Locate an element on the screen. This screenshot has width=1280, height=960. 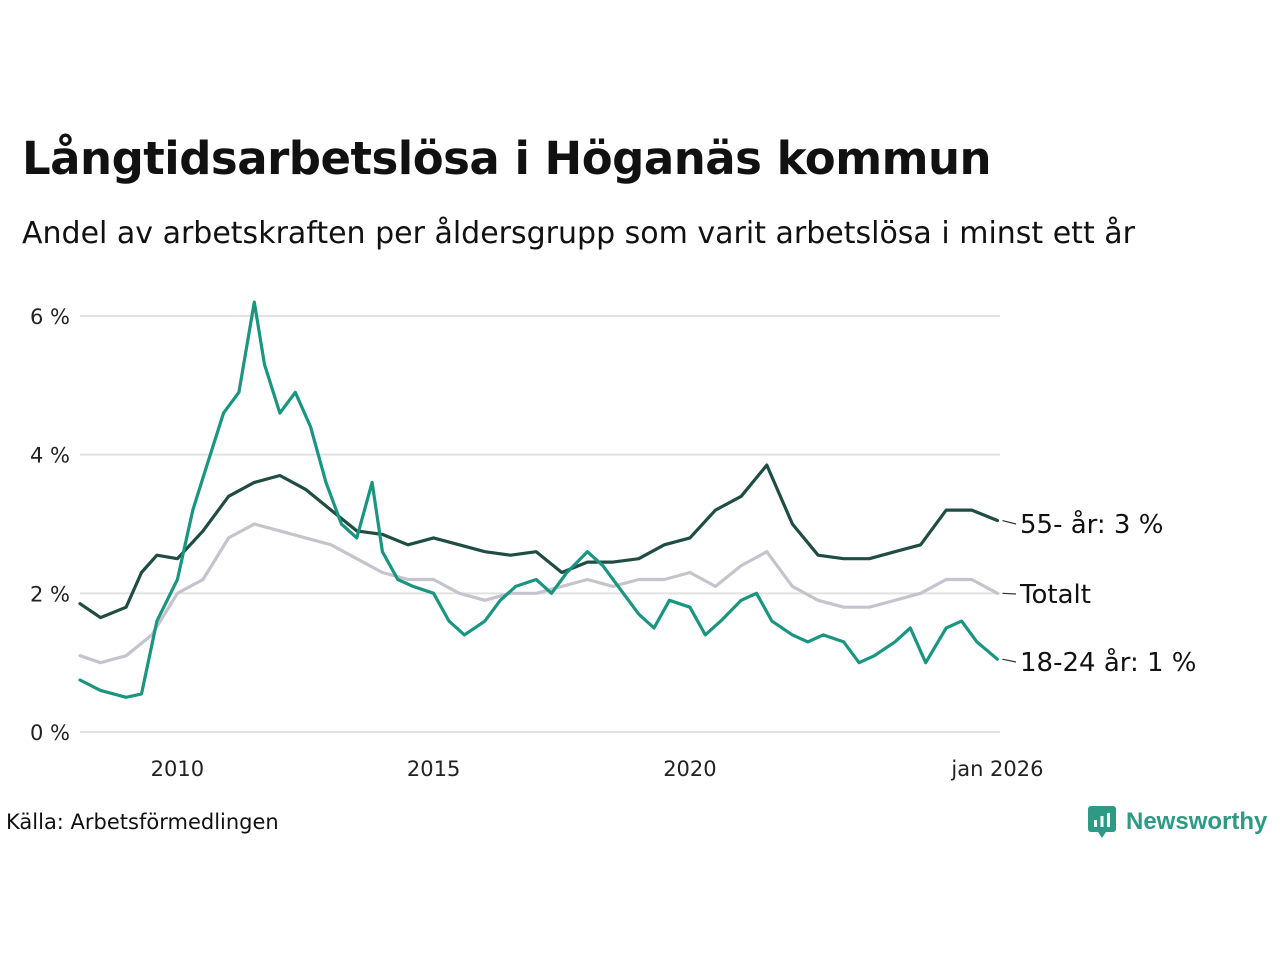
newsworthy-logo-icon is located at coordinates (1102, 822).